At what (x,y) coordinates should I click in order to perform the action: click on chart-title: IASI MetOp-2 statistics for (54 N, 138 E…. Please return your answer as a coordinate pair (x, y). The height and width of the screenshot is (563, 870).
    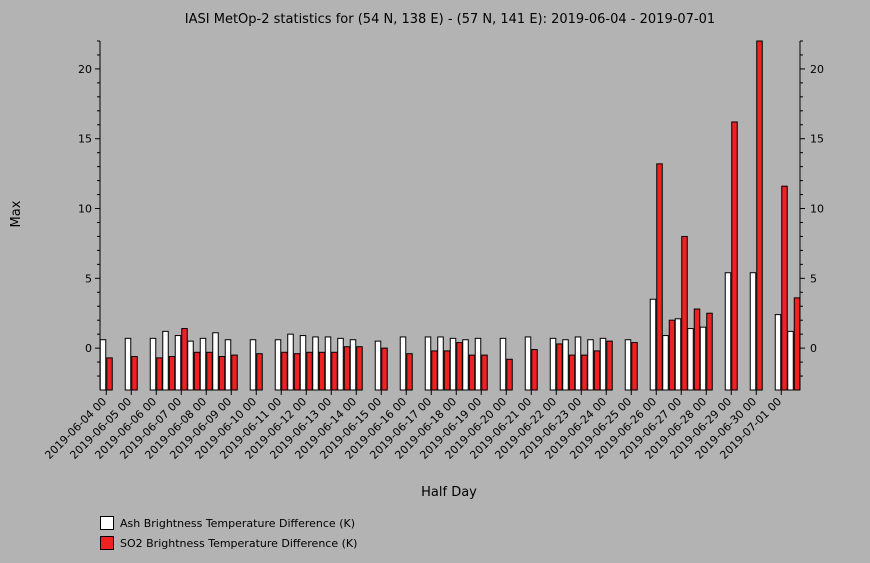
    Looking at the image, I should click on (450, 19).